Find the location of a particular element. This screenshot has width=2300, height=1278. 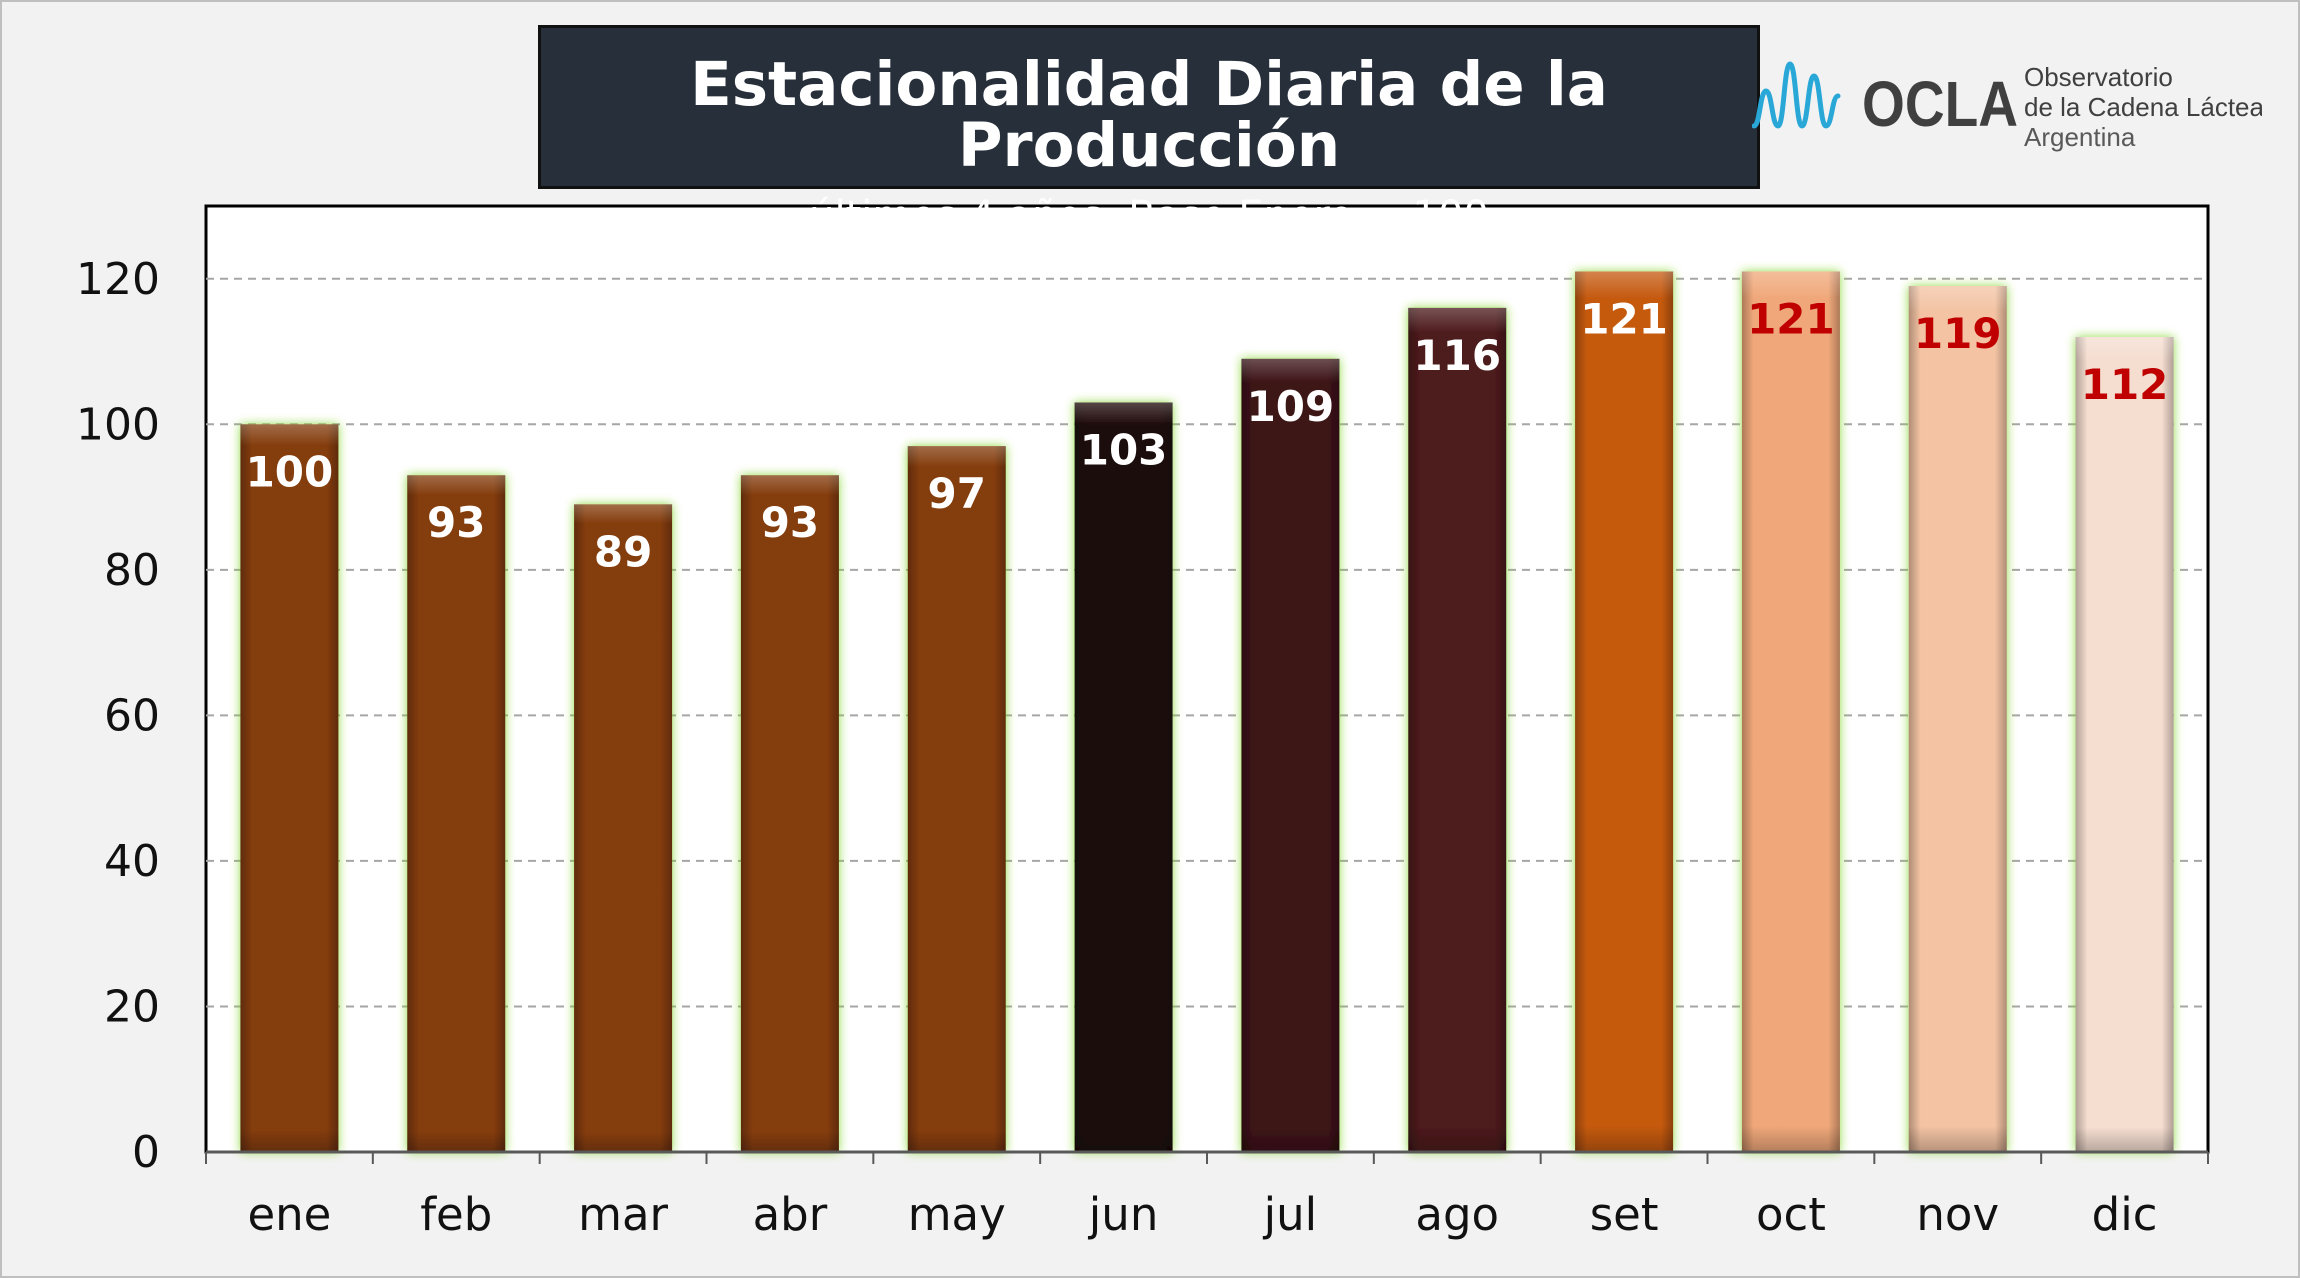

bar-jul is located at coordinates (1290, 755).